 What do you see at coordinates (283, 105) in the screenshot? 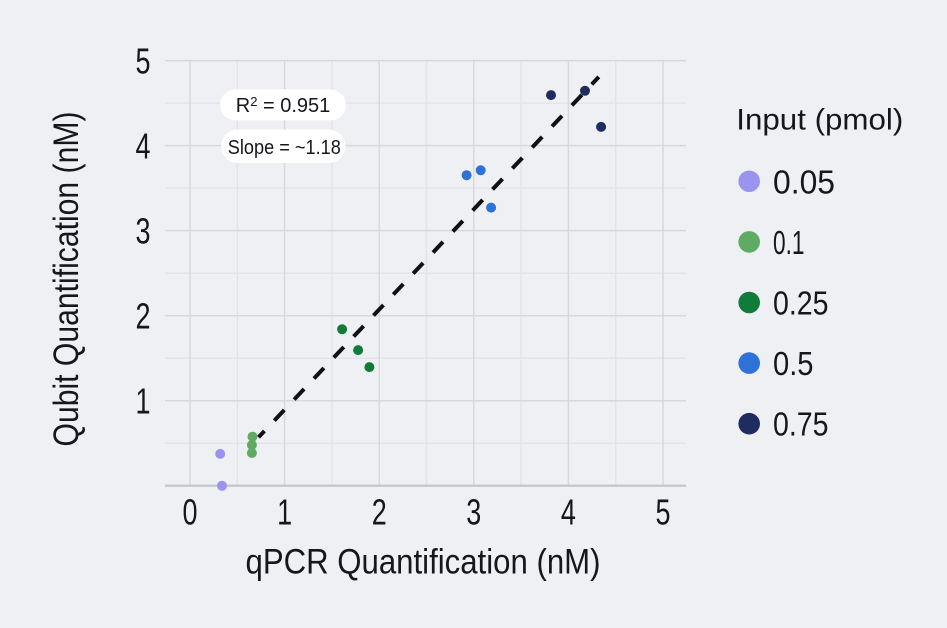
I see `svg-text: R2 = 0.951` at bounding box center [283, 105].